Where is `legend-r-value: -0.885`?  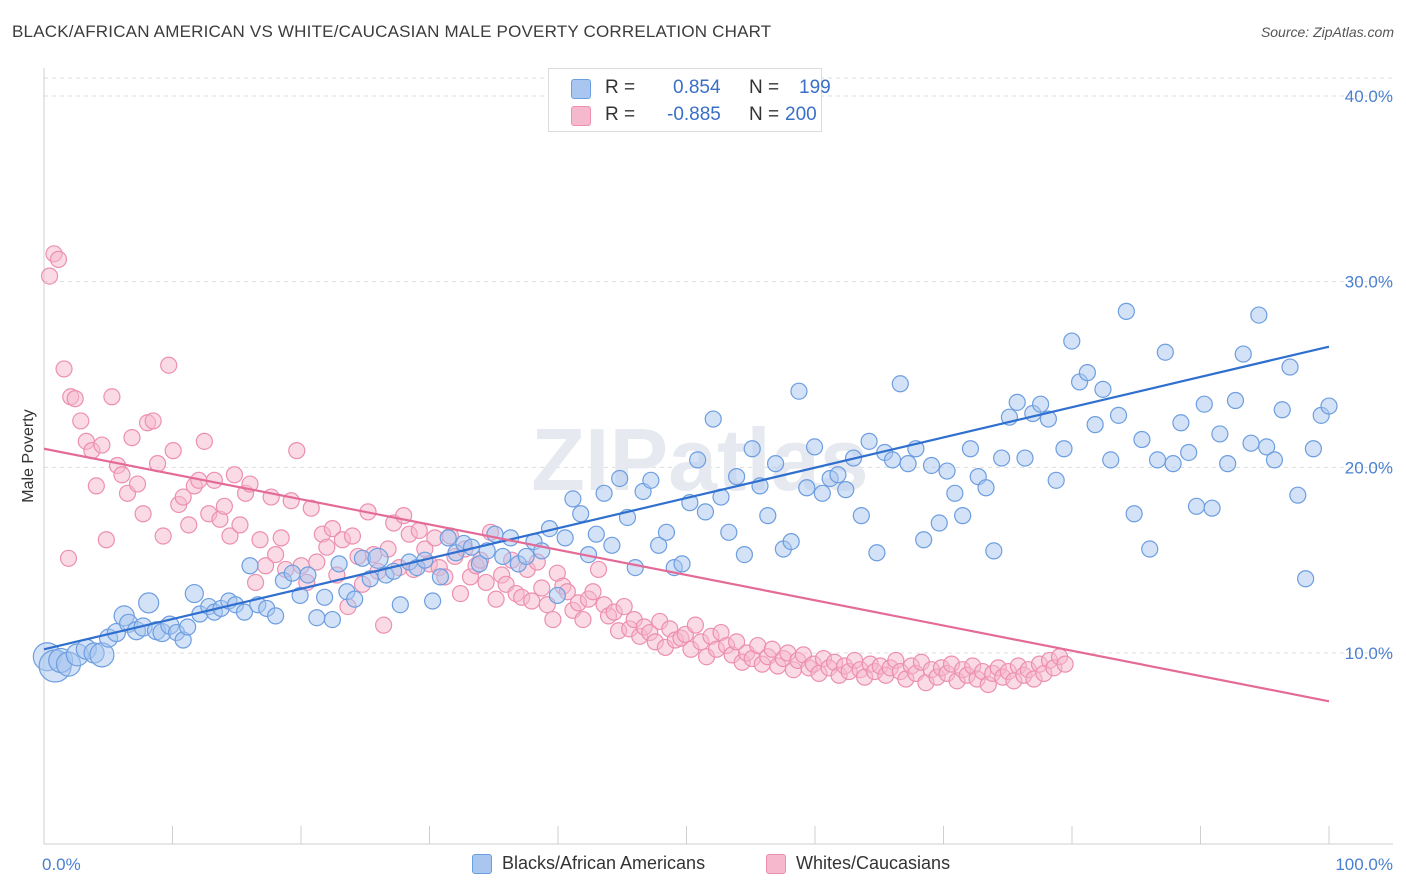
legend-r-value: -0.885 is located at coordinates (694, 114).